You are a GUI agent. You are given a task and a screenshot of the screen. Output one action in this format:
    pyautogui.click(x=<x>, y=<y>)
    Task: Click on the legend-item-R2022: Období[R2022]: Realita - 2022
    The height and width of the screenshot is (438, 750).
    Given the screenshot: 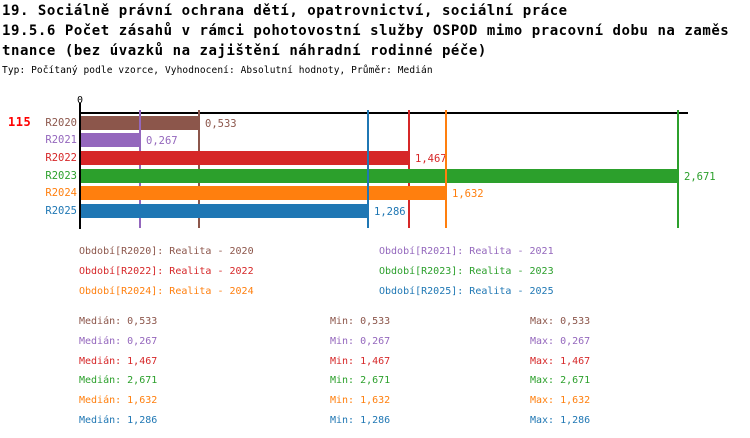 What is the action you would take?
    pyautogui.click(x=166, y=271)
    